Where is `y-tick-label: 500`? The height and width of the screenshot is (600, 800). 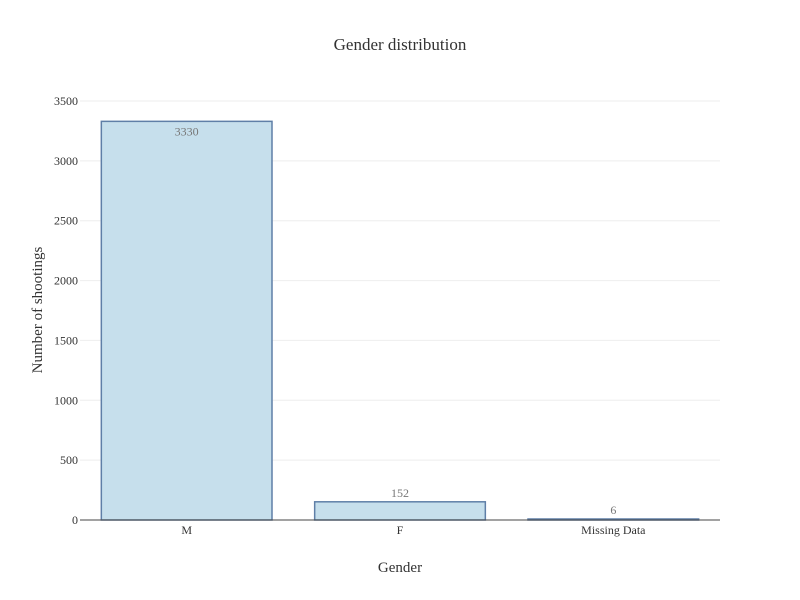 y-tick-label: 500 is located at coordinates (69, 460).